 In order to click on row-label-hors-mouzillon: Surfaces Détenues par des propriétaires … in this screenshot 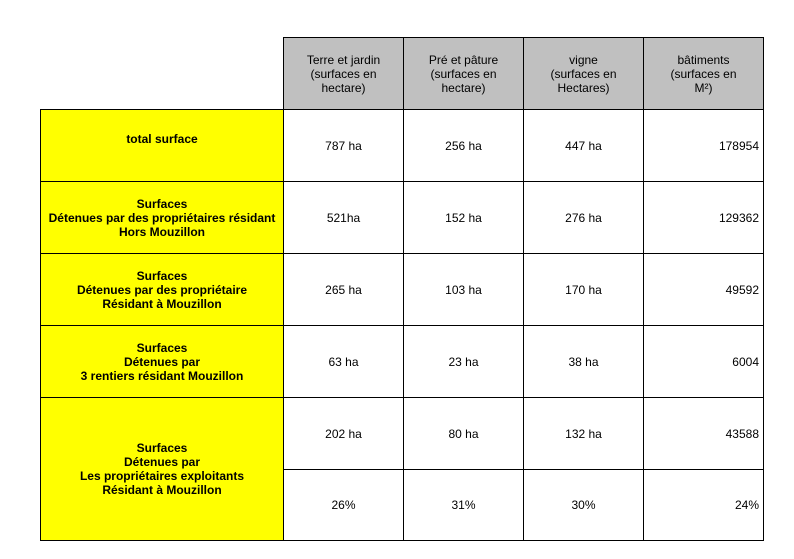, I will do `click(162, 217)`.